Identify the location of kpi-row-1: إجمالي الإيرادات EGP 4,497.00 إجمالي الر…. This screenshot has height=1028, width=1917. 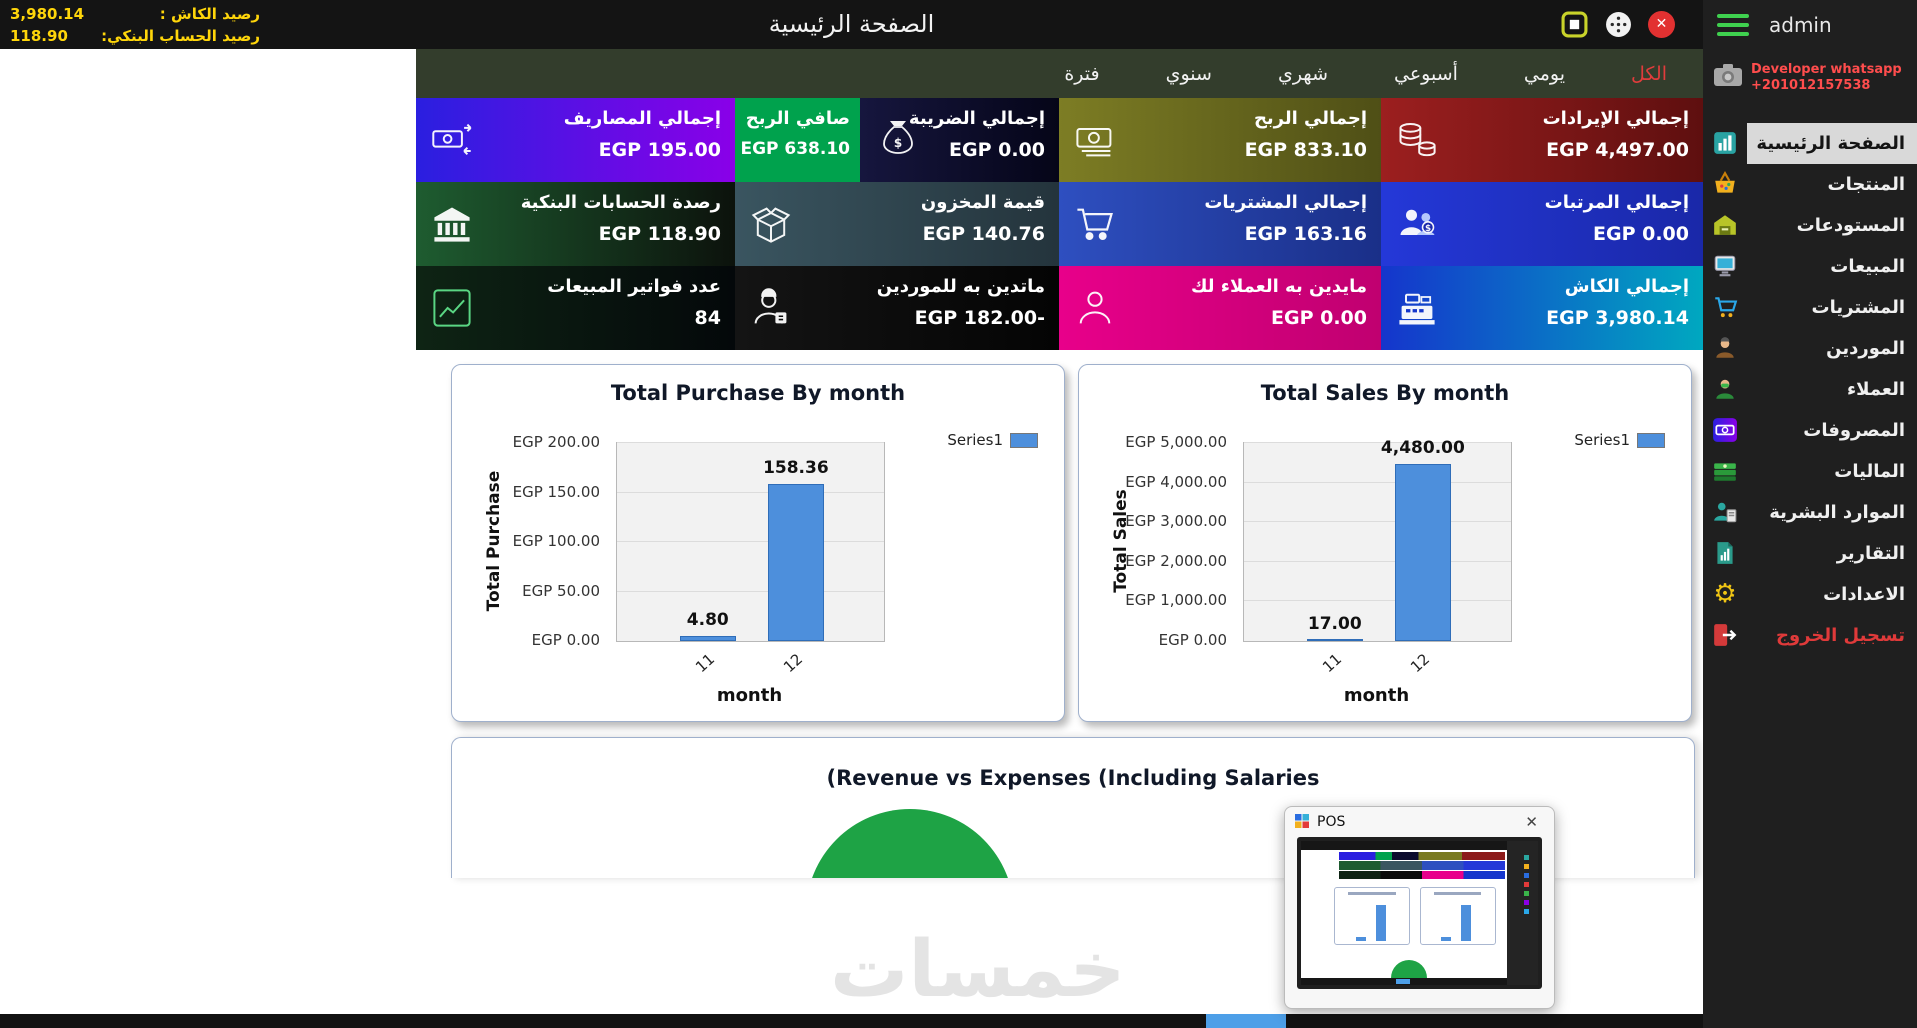
(1059, 140).